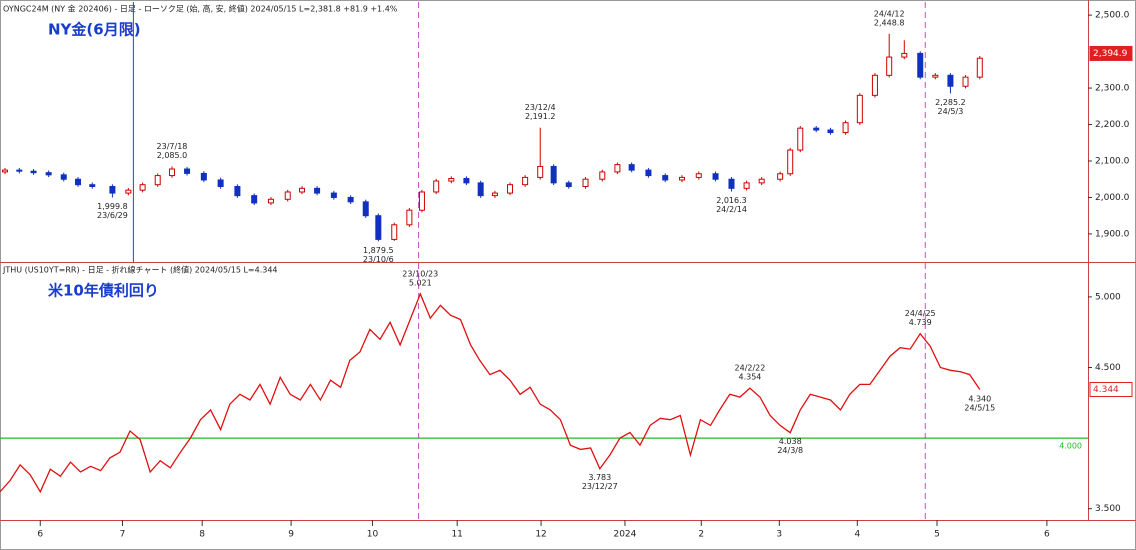  Describe the element at coordinates (790, 441) in the screenshot. I see `annotation-value: 4.038` at that location.